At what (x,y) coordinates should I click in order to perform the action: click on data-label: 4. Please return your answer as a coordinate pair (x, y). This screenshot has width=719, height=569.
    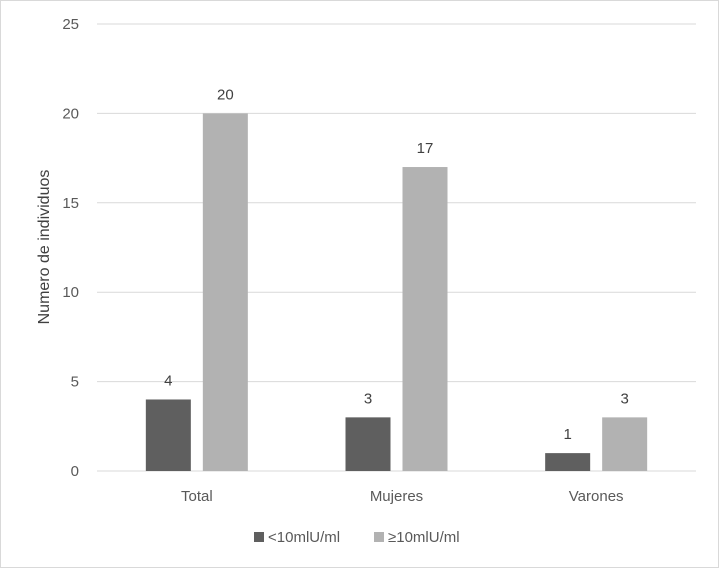
    Looking at the image, I should click on (168, 380).